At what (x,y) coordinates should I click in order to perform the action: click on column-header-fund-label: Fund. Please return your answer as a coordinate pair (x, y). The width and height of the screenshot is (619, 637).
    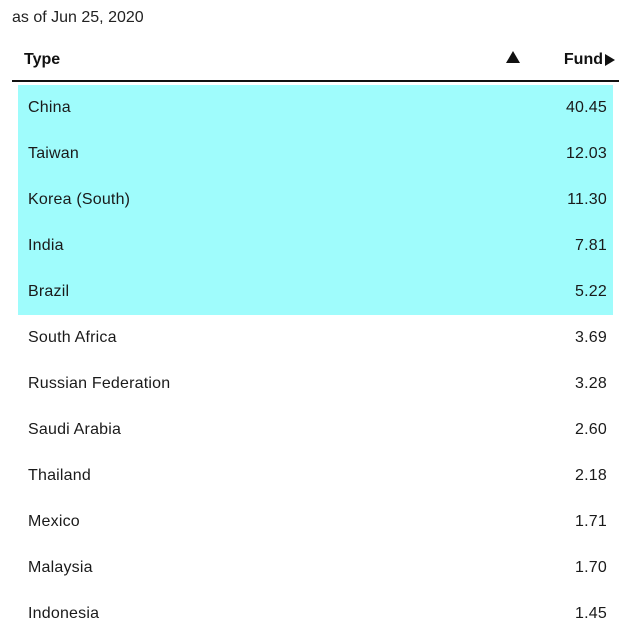
    Looking at the image, I should click on (583, 59).